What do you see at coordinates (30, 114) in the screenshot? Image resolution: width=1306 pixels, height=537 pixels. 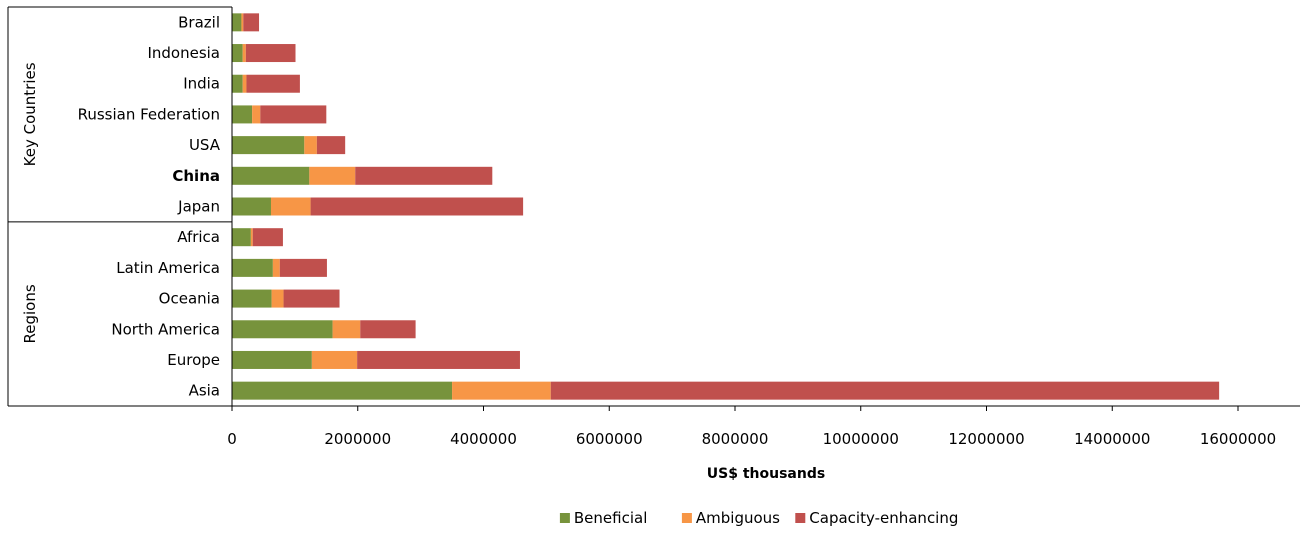 I see `group-label: Key Countries` at bounding box center [30, 114].